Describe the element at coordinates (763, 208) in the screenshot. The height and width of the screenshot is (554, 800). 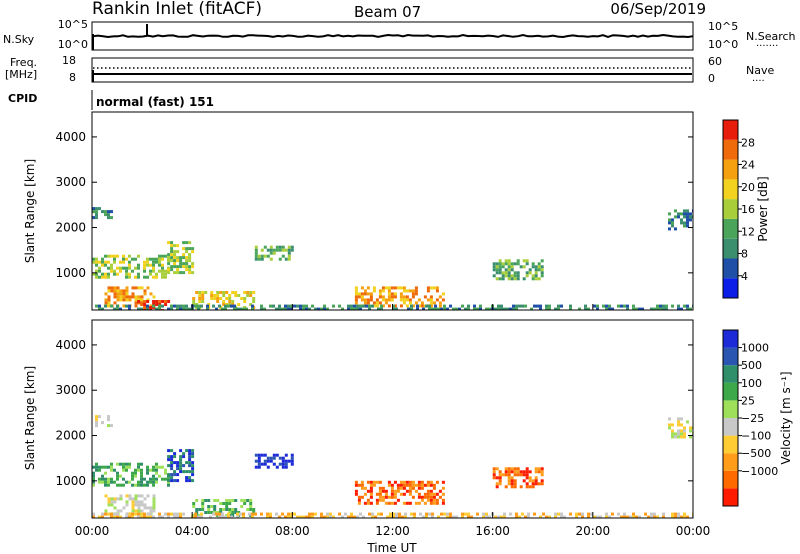
I see `power-colorbar-label: Power [dB]` at that location.